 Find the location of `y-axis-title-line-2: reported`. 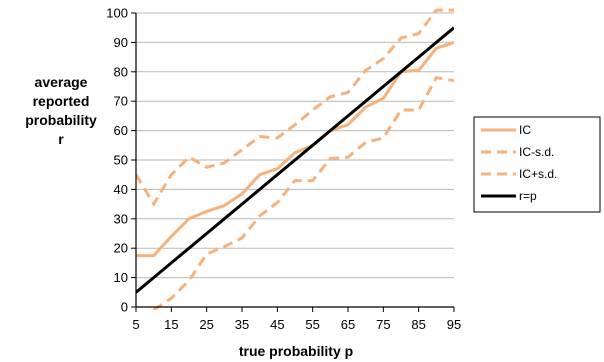

y-axis-title-line-2: reported is located at coordinates (61, 101).